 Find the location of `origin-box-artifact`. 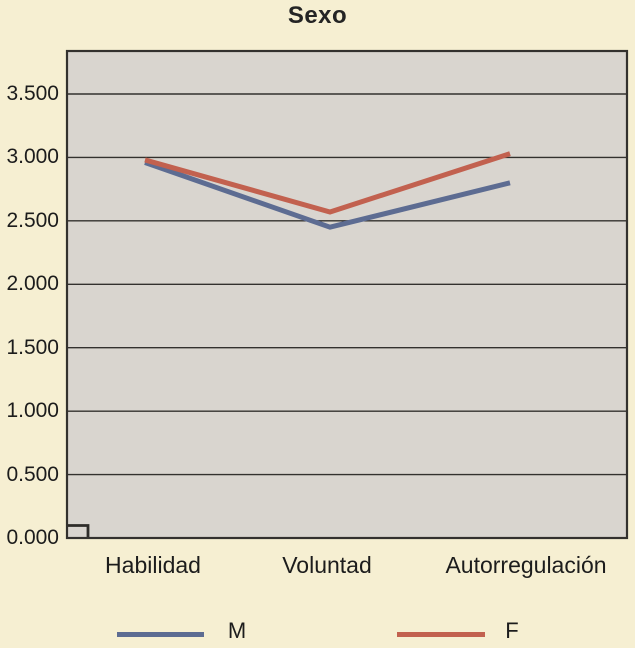

origin-box-artifact is located at coordinates (78, 531).